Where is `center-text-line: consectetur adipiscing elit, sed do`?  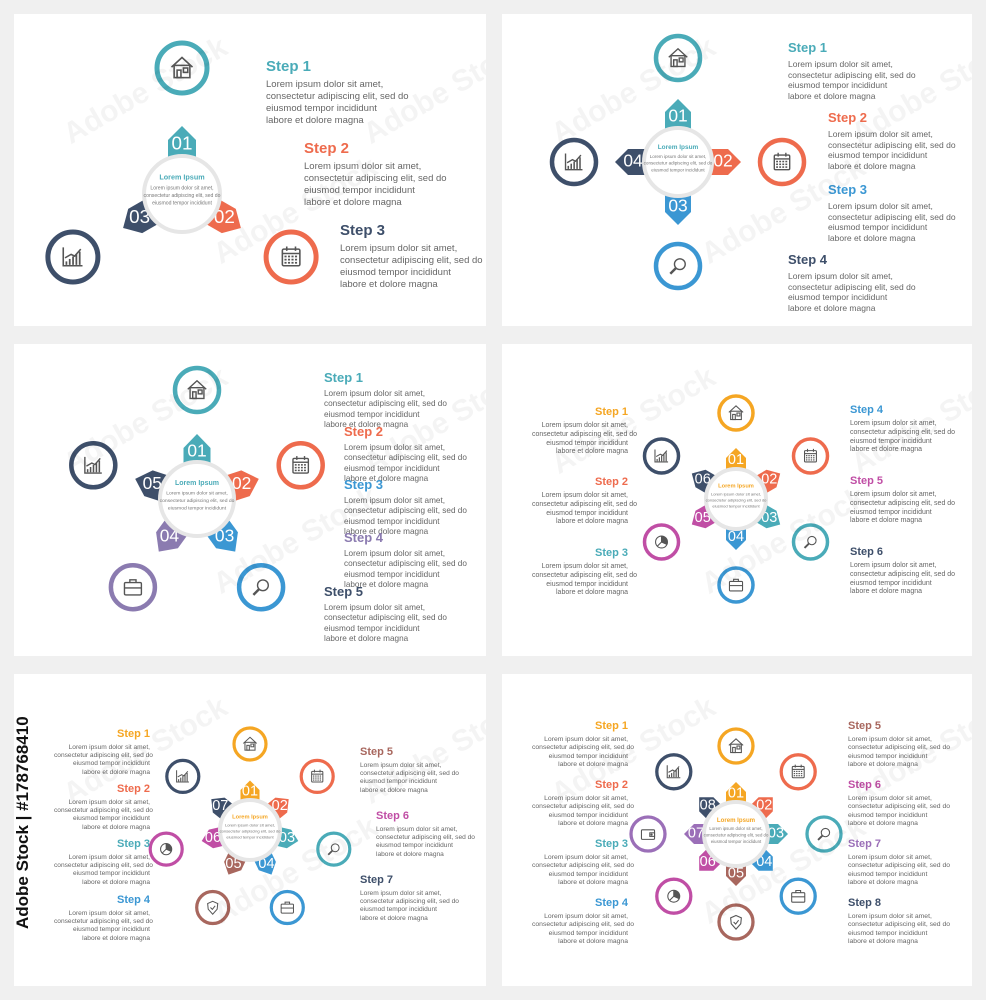
center-text-line: consectetur adipiscing elit, sed do is located at coordinates (736, 835).